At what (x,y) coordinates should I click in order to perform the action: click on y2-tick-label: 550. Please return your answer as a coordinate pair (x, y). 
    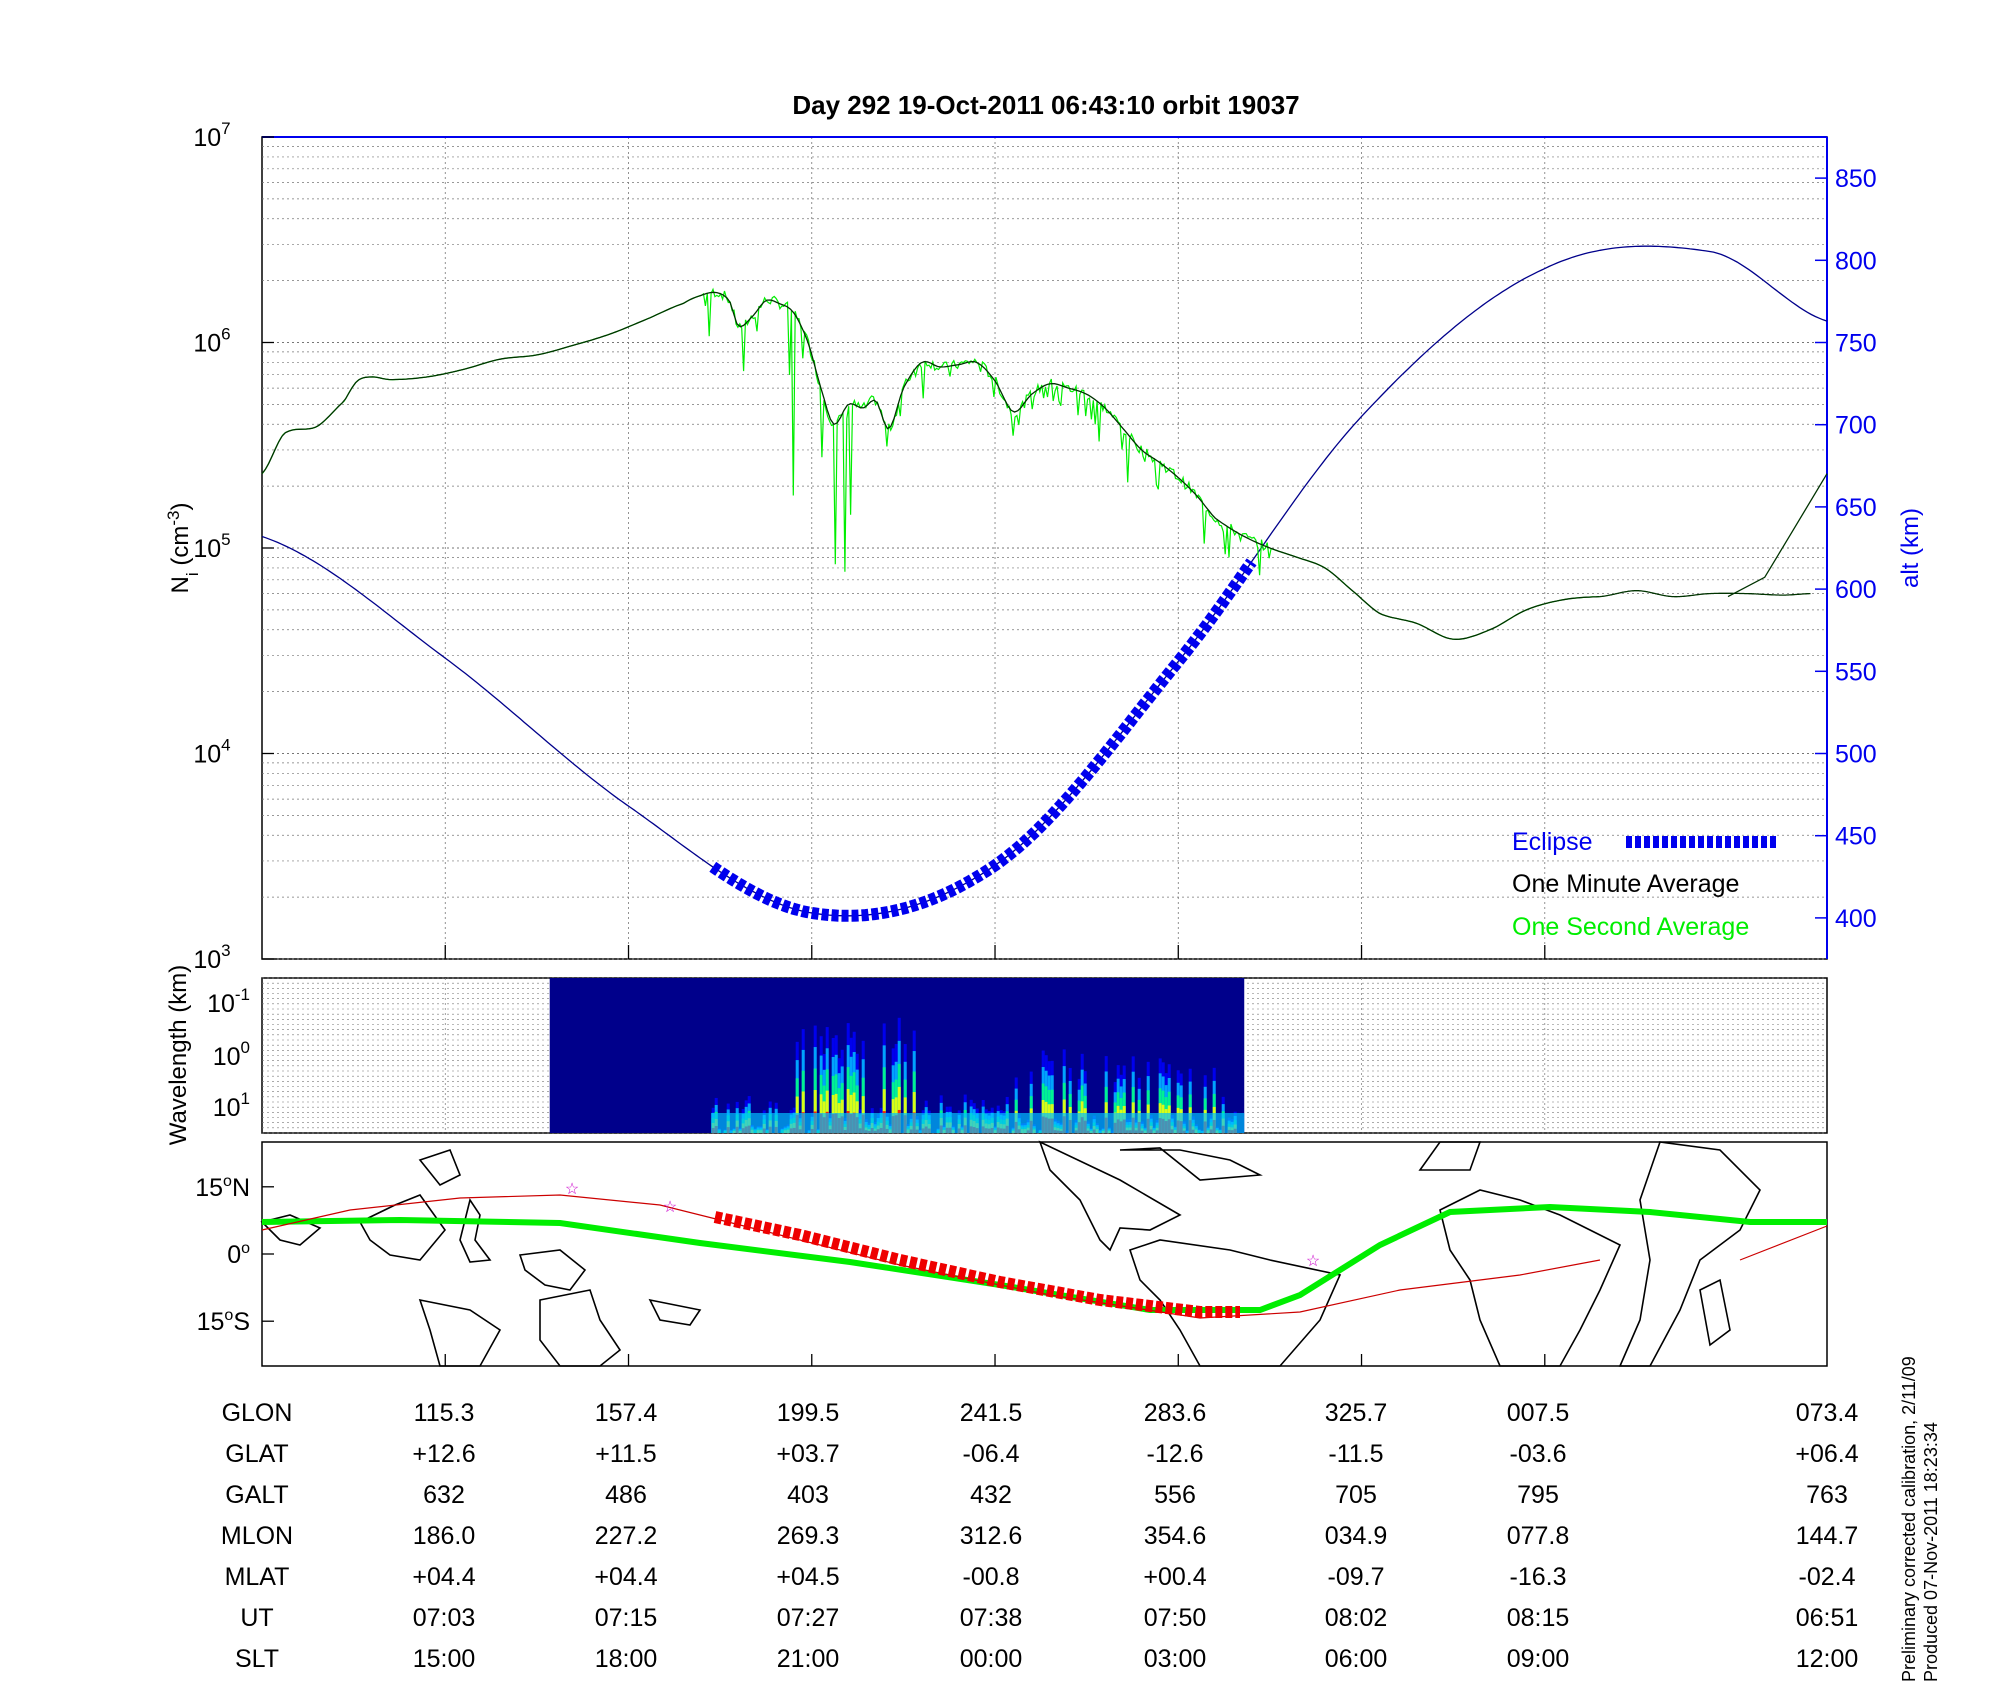
    Looking at the image, I should click on (1856, 672).